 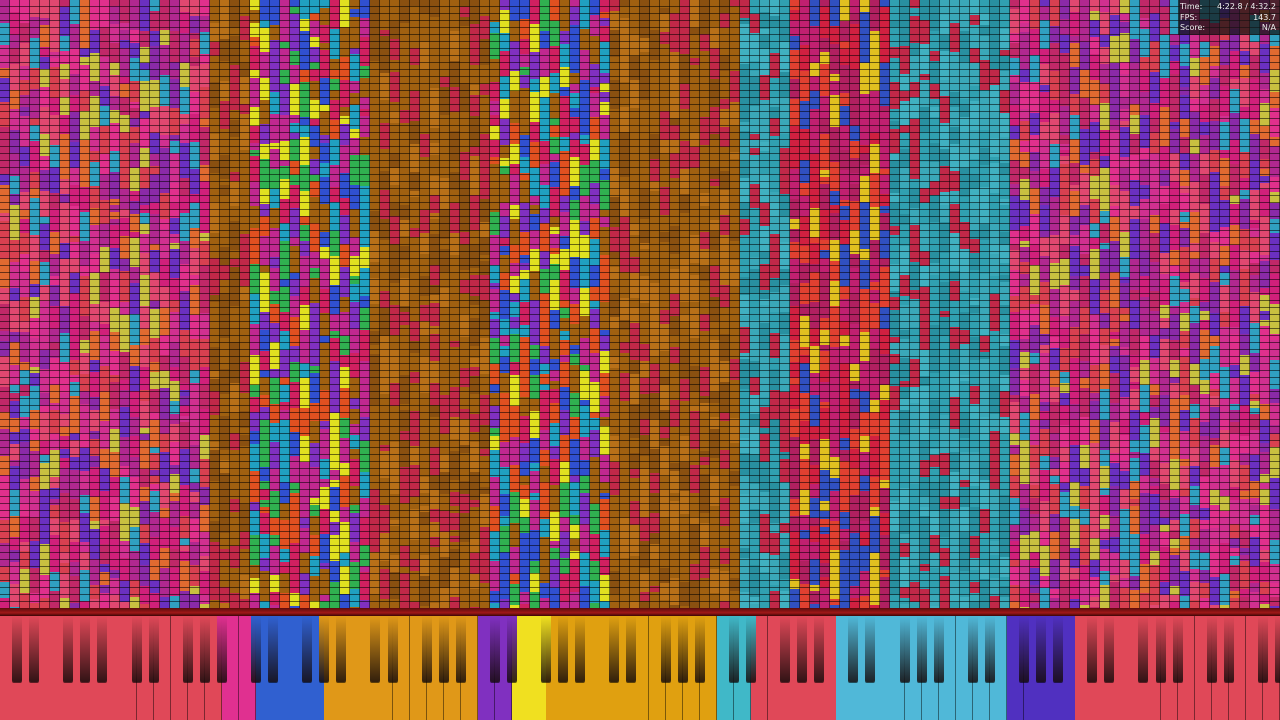 What do you see at coordinates (1268, 27) in the screenshot?
I see `stat-value: N/A` at bounding box center [1268, 27].